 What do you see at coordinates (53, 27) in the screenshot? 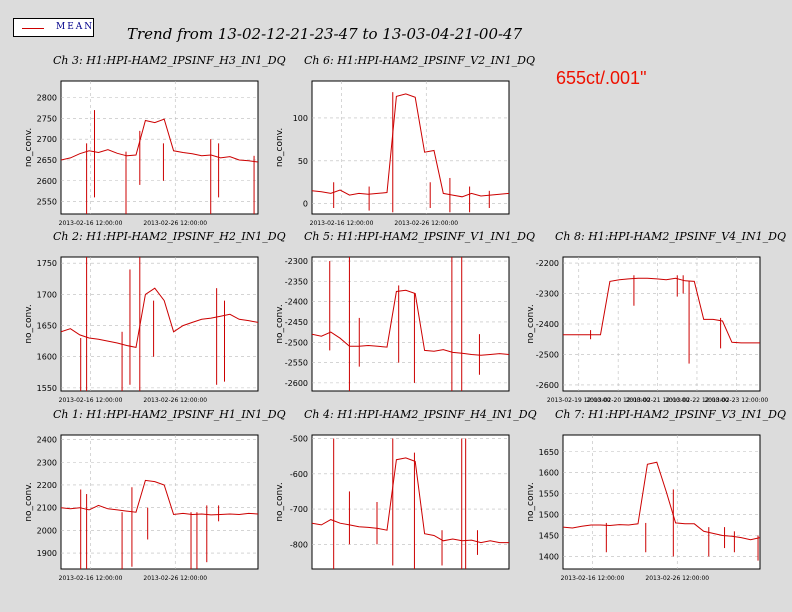
I see `legend: MEAN` at bounding box center [53, 27].